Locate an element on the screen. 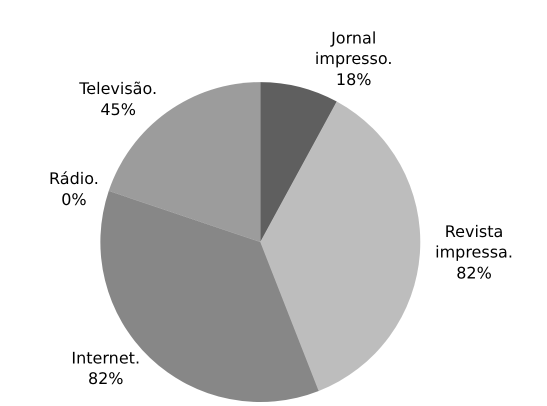 This screenshot has height=406, width=547. slice-label: Televisão. is located at coordinates (118, 88).